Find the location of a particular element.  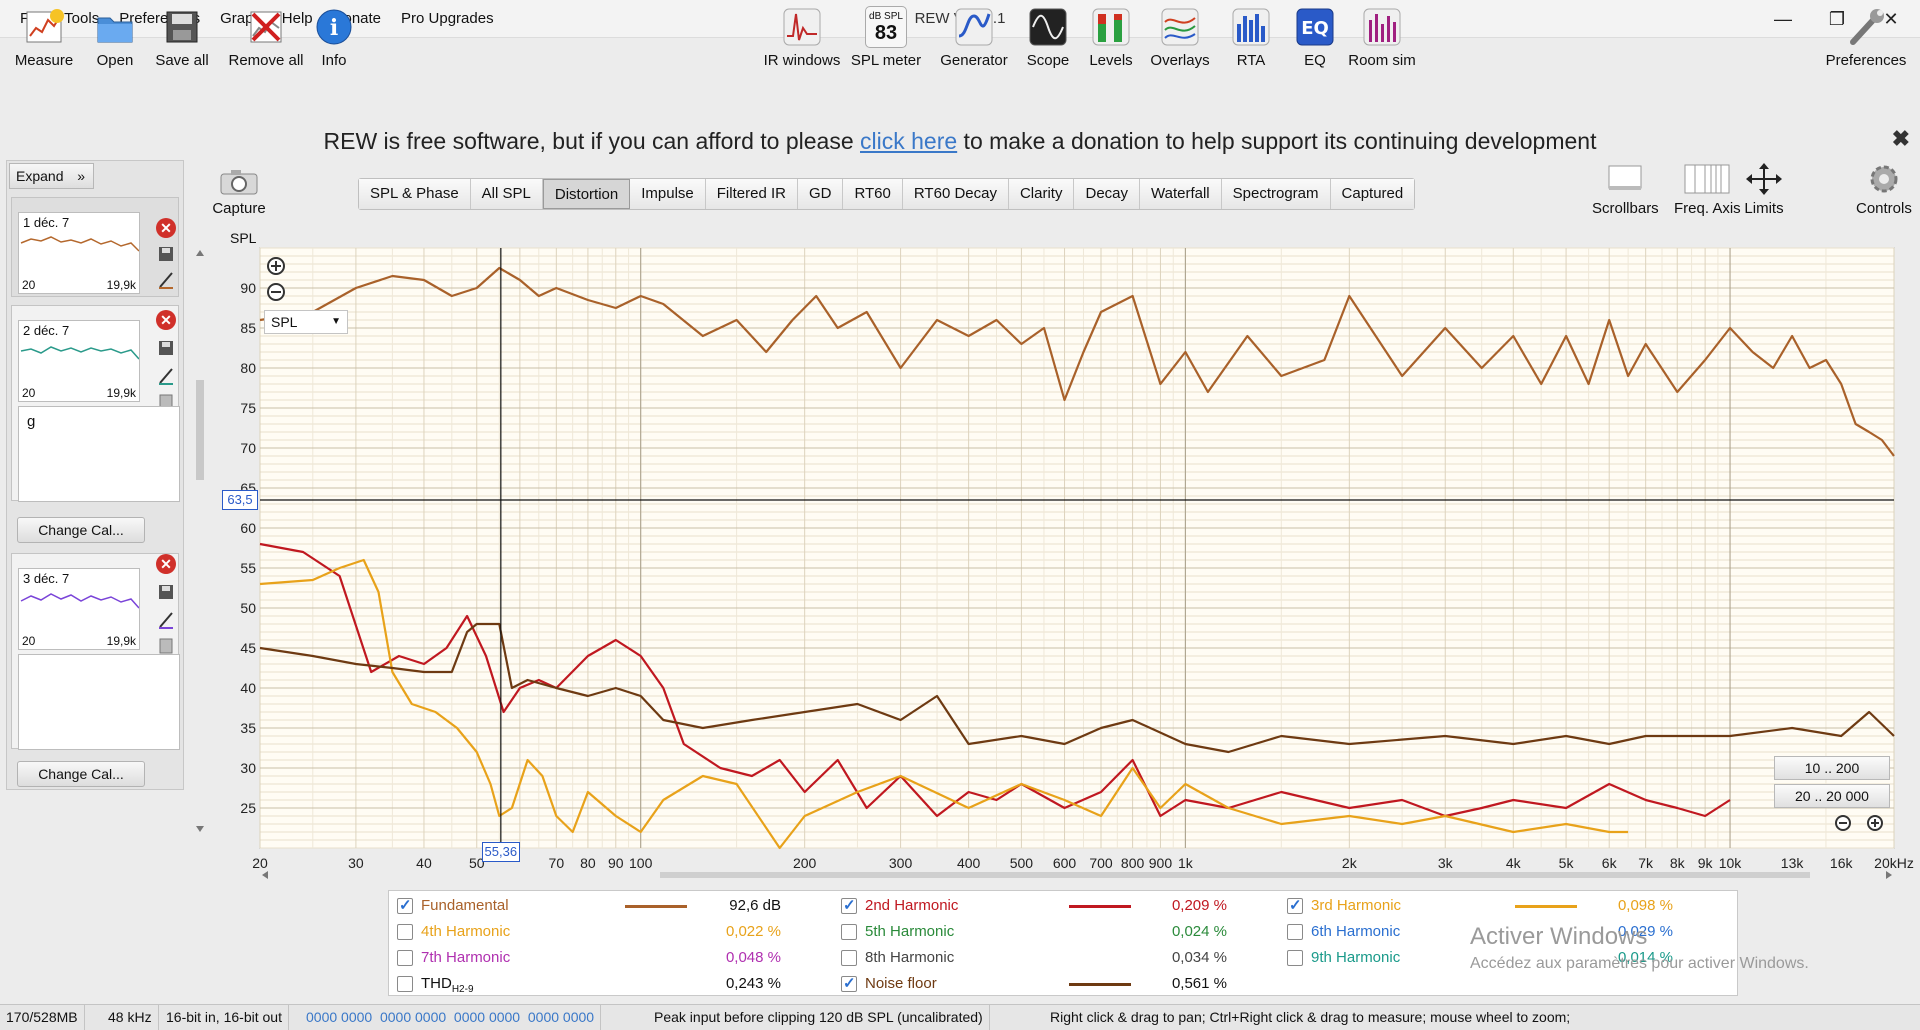

tab-impulse: Impulse is located at coordinates (668, 194).